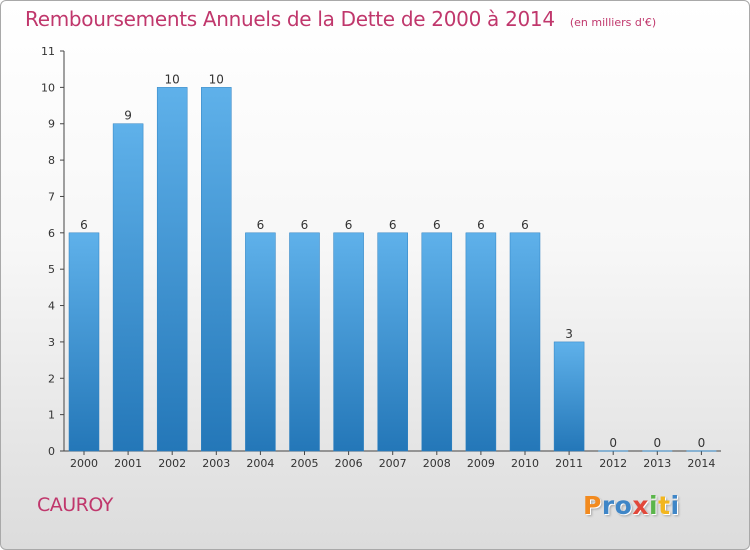 This screenshot has height=550, width=750. Describe the element at coordinates (75, 505) in the screenshot. I see `commune-name: CAUROY` at that location.